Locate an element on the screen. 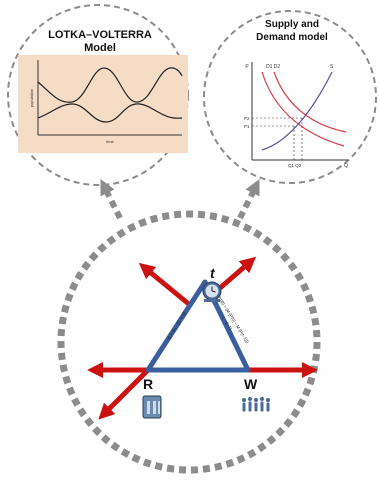 This screenshot has height=482, width=379. left-edge-formula: s = s₀ · (1 + r)ᵗ is located at coordinates (177, 325).